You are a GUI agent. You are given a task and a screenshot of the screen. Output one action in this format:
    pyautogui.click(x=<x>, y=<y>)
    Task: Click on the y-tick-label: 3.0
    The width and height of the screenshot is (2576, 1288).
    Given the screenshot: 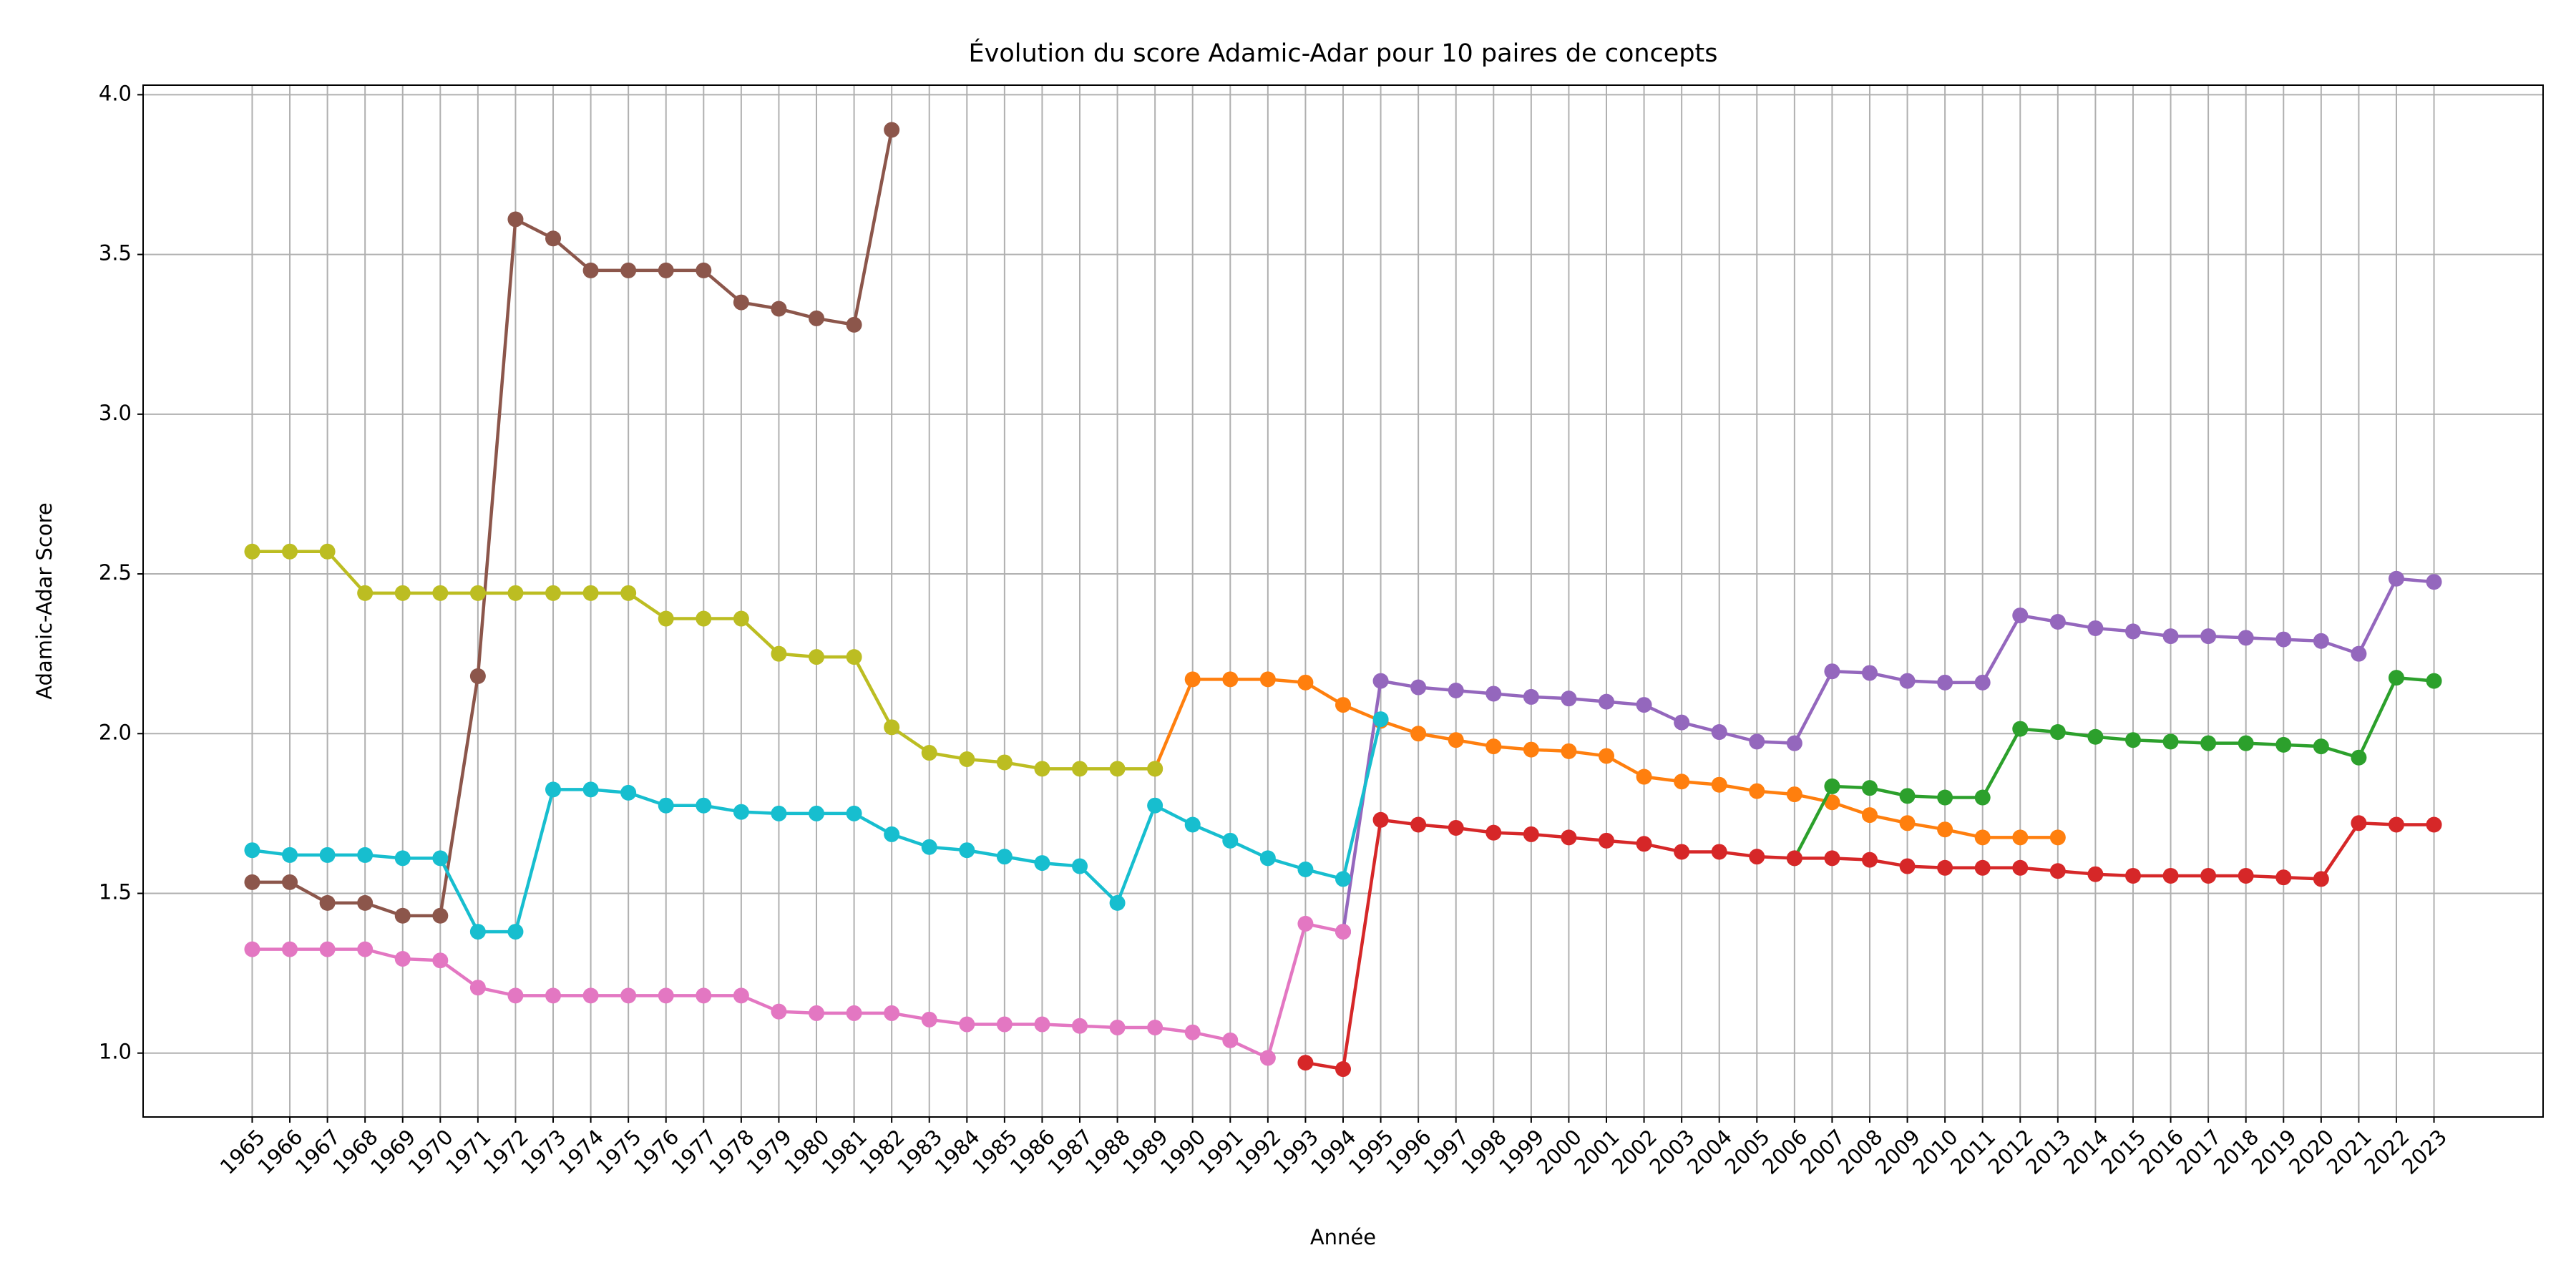 What is the action you would take?
    pyautogui.click(x=115, y=413)
    